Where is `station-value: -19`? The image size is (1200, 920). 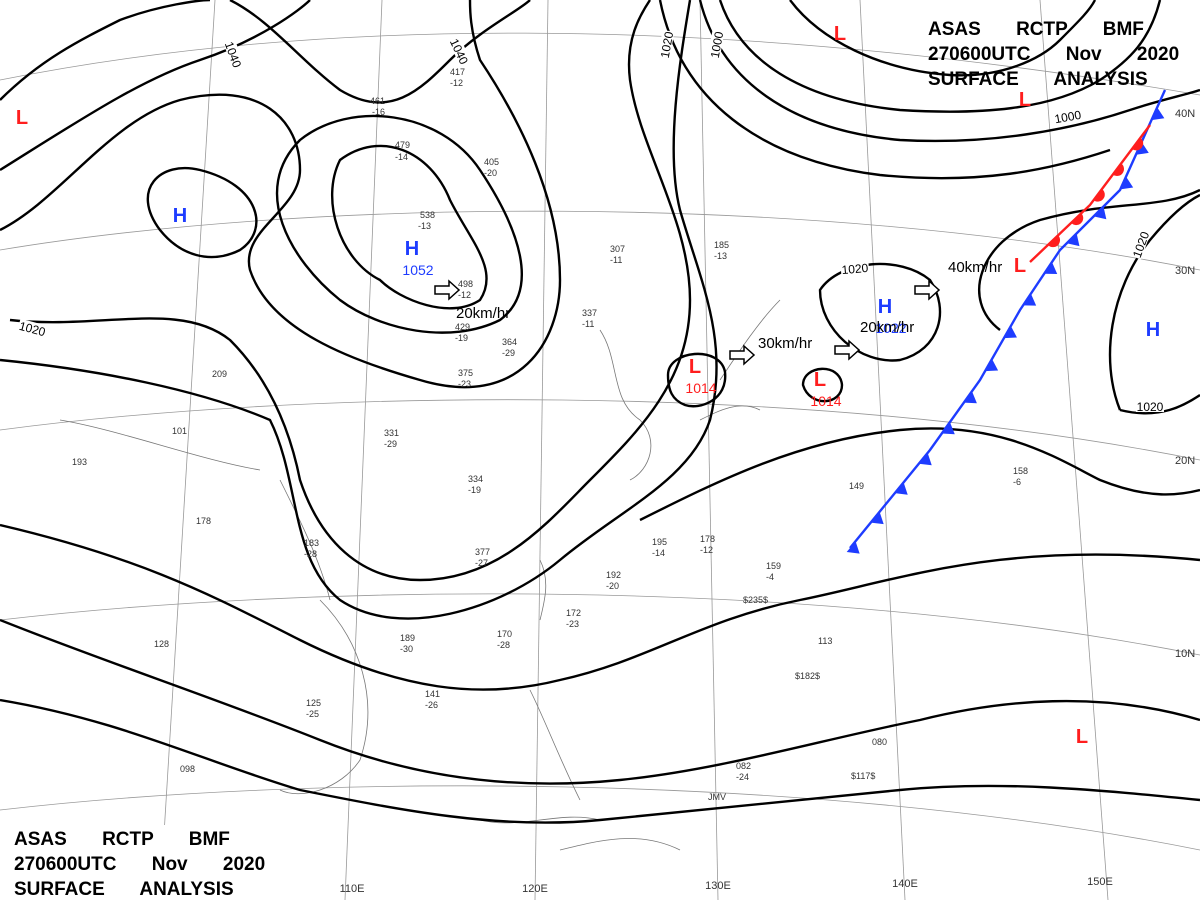
station-value: -19 is located at coordinates (474, 490).